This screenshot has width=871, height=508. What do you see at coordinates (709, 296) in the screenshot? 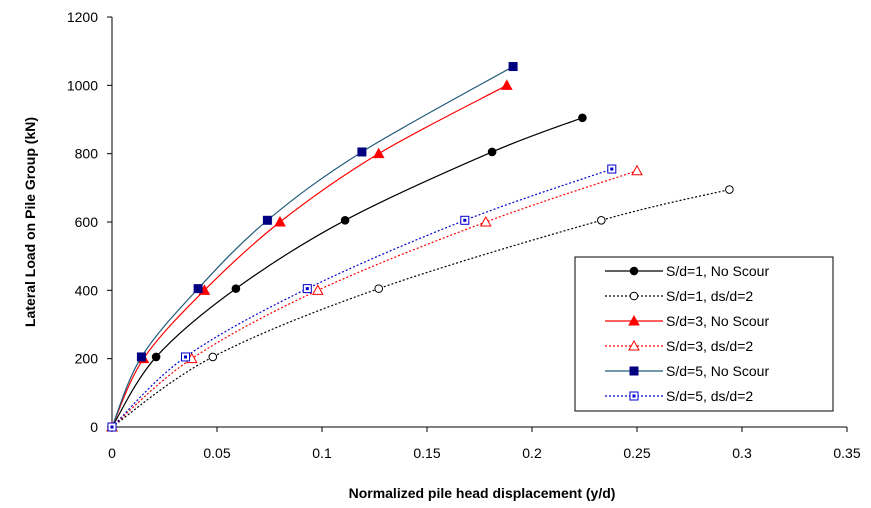
I see `legend-label: S/d=1, ds/d=2` at bounding box center [709, 296].